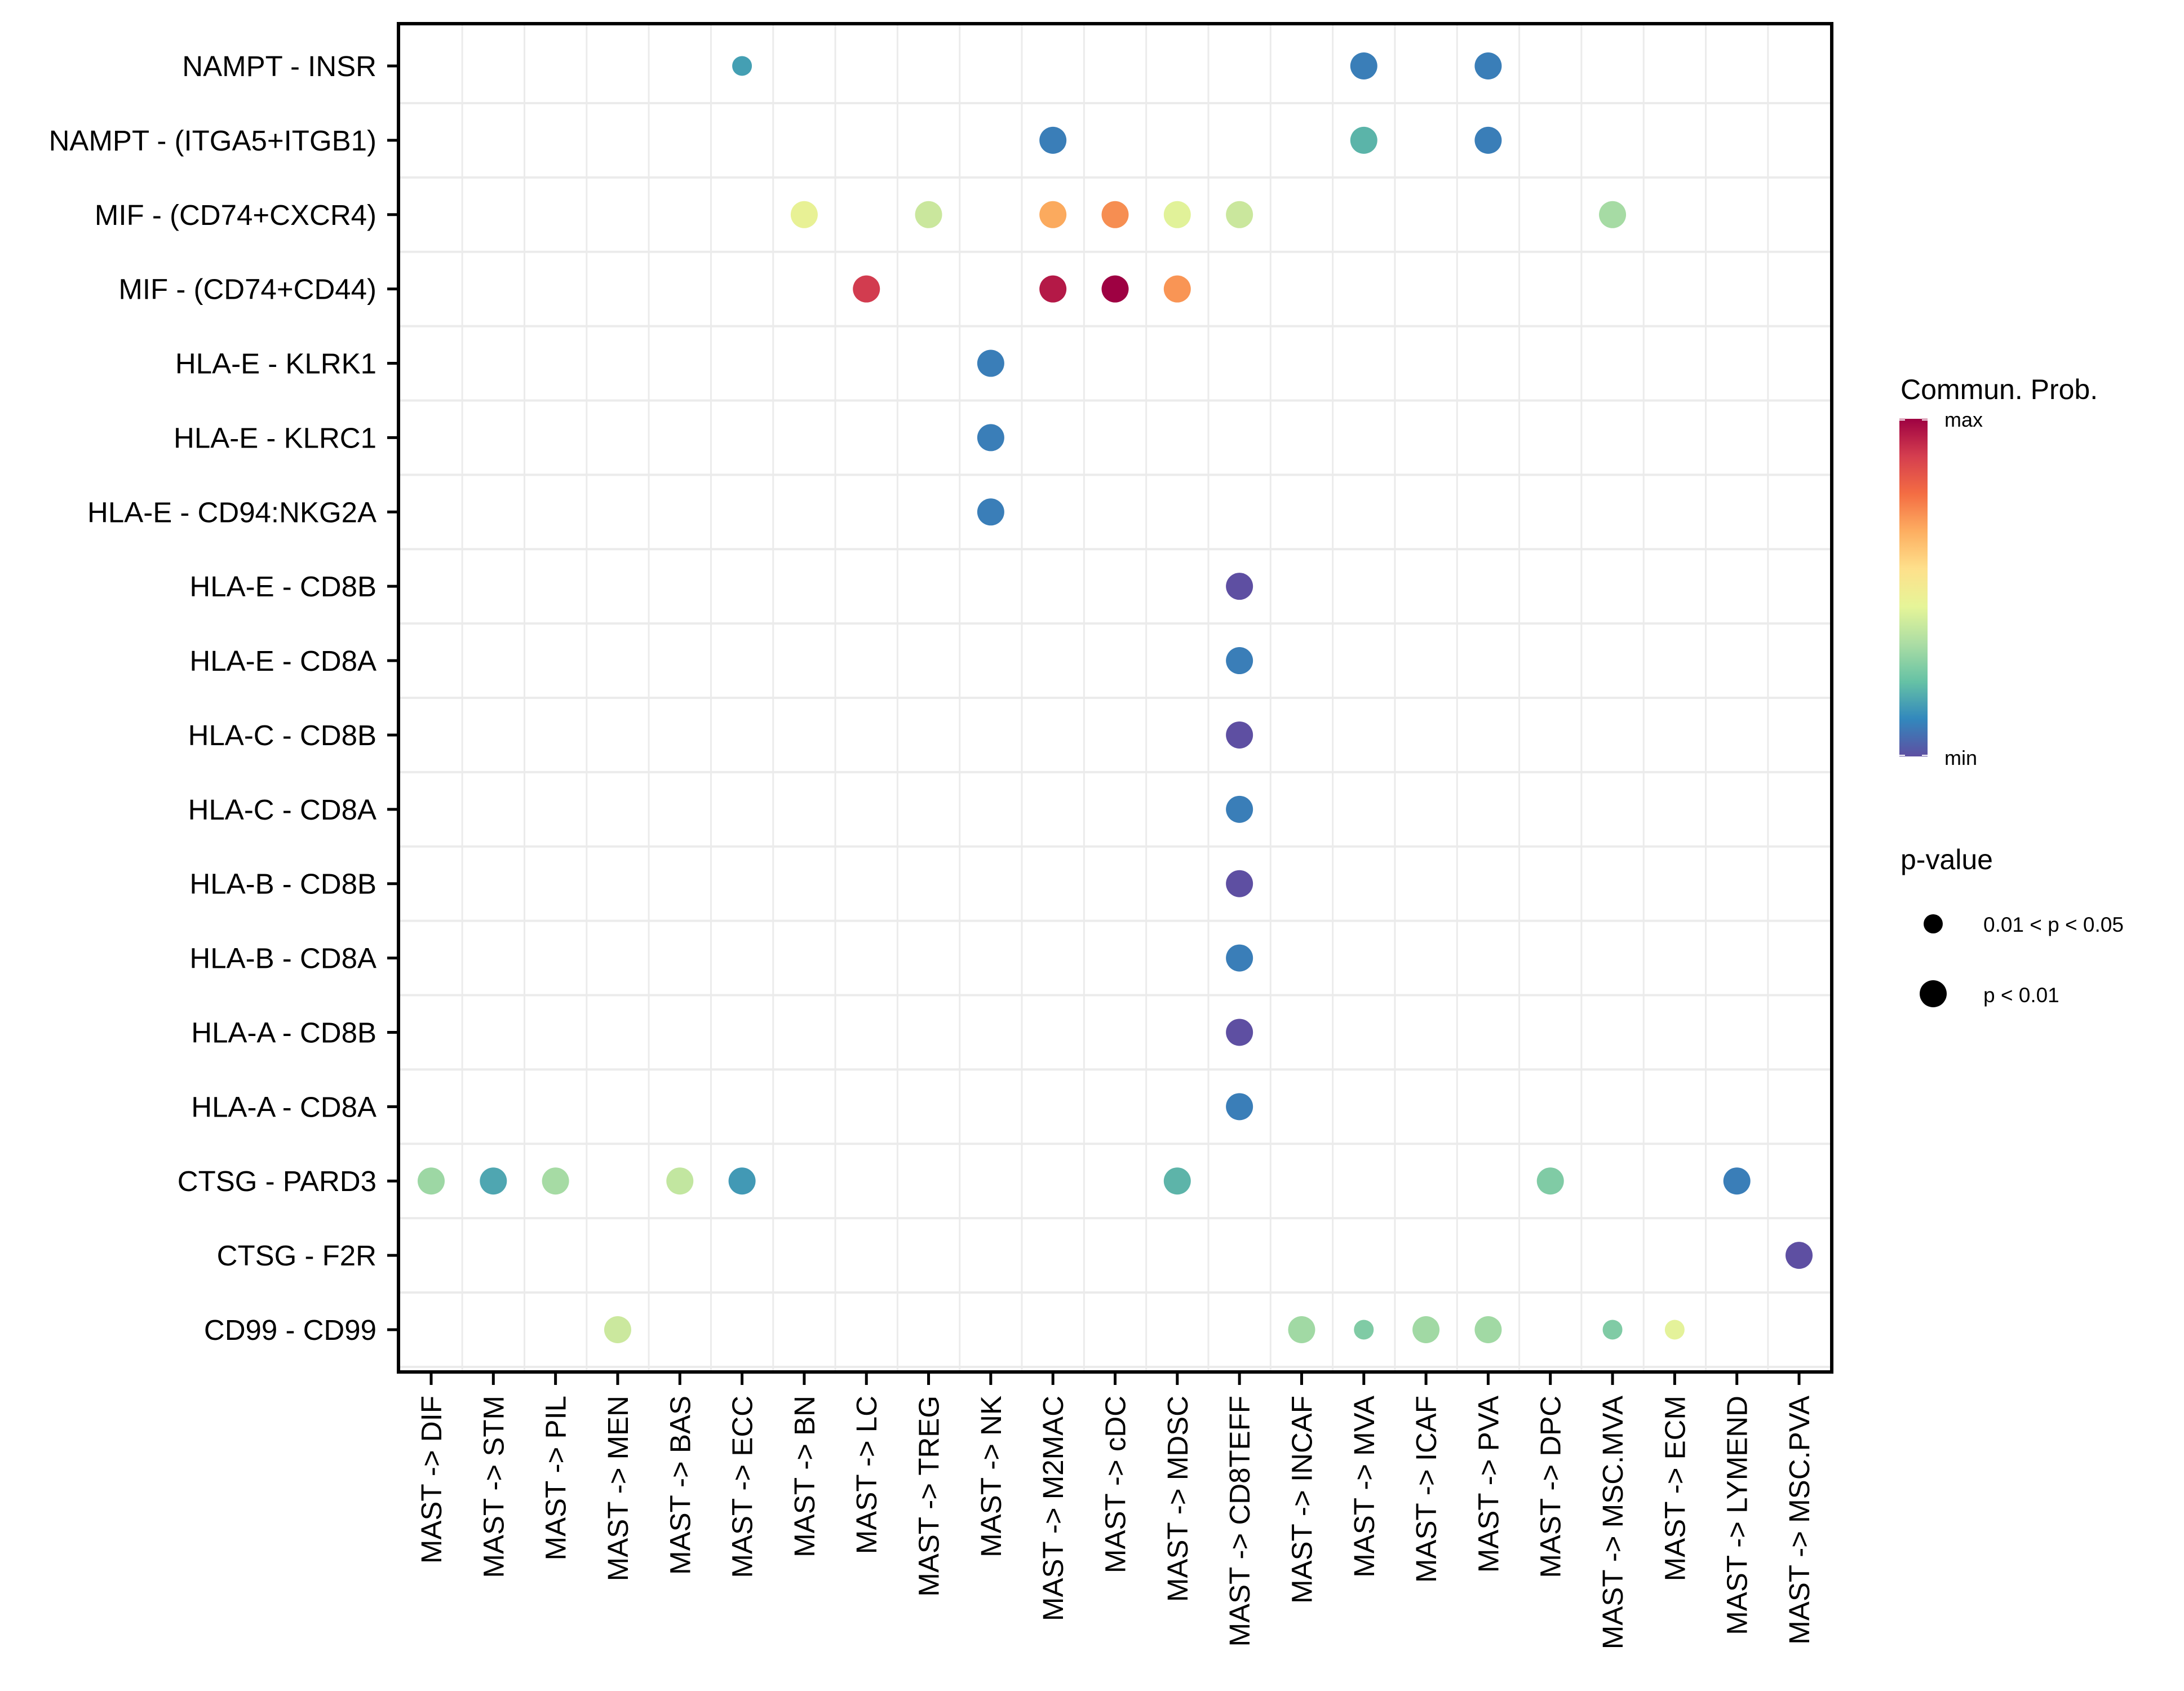  What do you see at coordinates (282, 810) in the screenshot?
I see `y-tick-label: HLA-C - CD8A` at bounding box center [282, 810].